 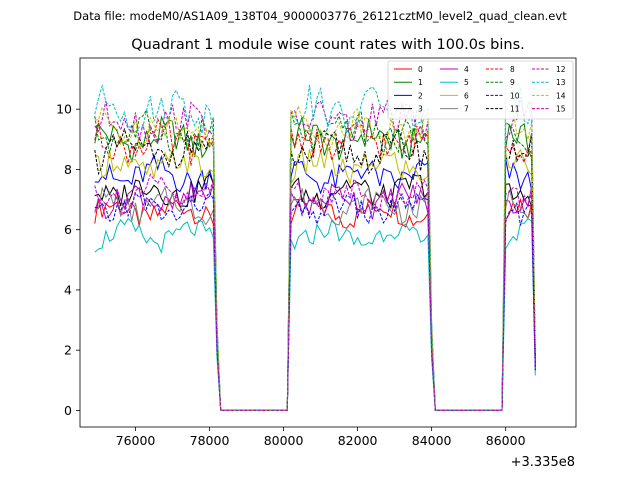 What do you see at coordinates (466, 69) in the screenshot?
I see `legend-label: 4` at bounding box center [466, 69].